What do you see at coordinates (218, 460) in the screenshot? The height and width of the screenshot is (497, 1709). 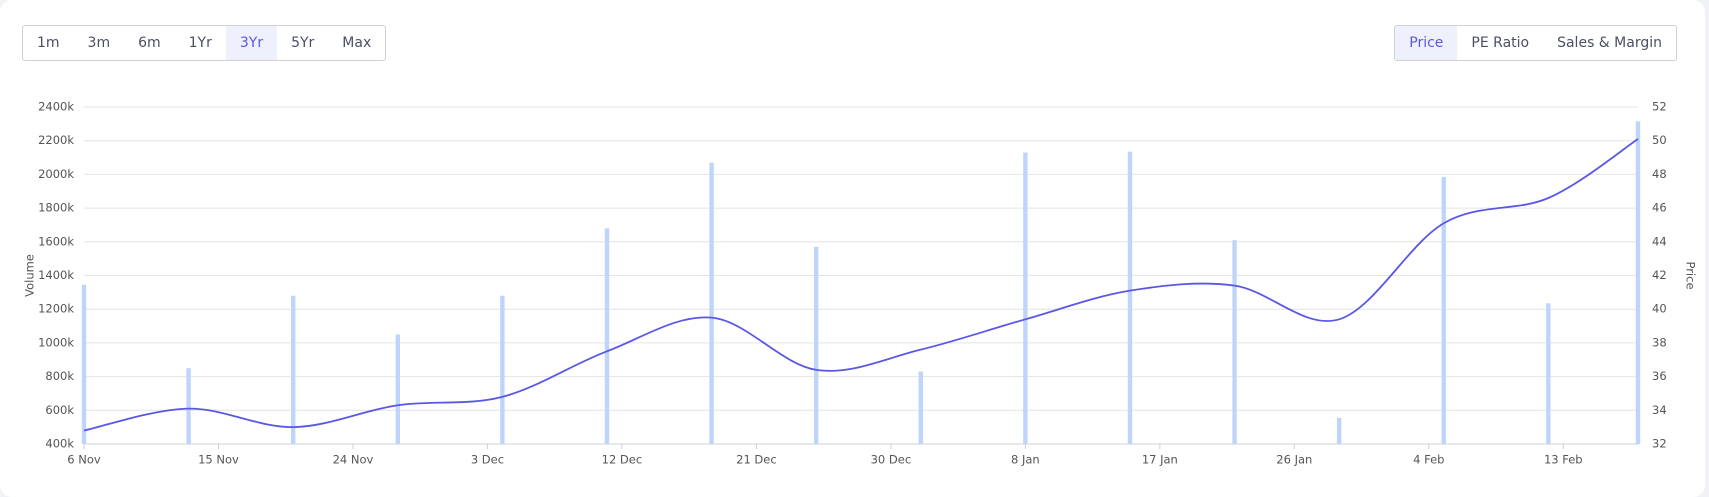 I see `x-tick-label: 15 Nov` at bounding box center [218, 460].